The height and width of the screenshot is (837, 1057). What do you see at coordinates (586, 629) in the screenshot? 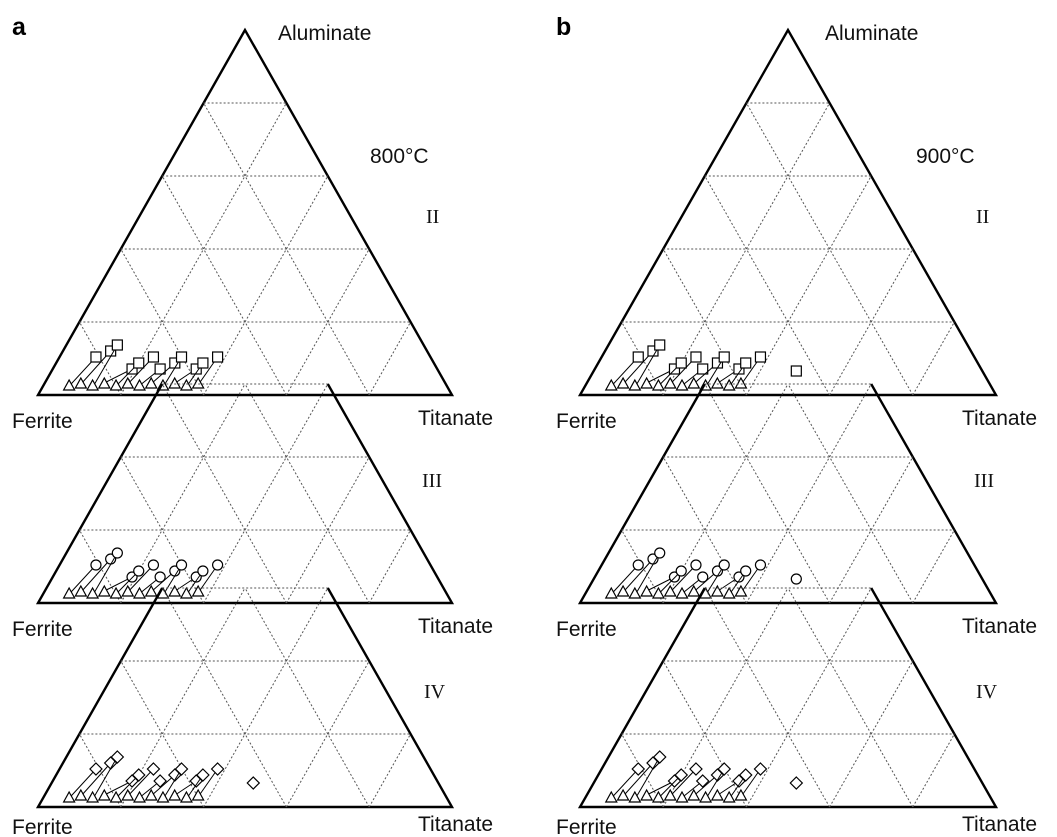
I see `panel-b-III-ferrite-label: Ferrite` at bounding box center [586, 629].